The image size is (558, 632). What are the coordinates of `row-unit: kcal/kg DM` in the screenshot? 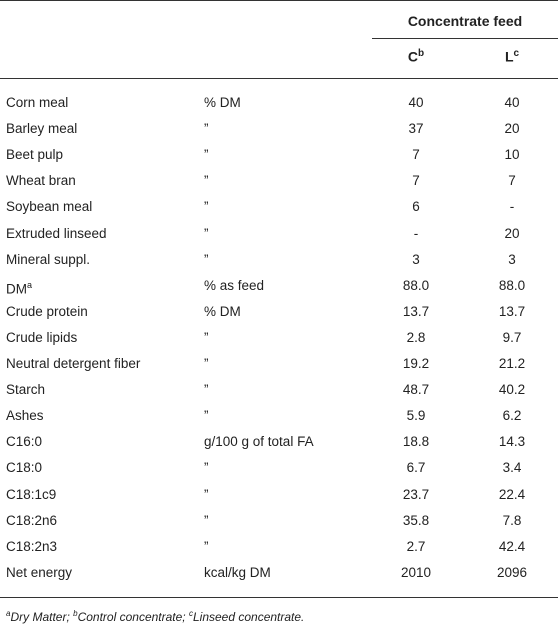 It's located at (237, 572).